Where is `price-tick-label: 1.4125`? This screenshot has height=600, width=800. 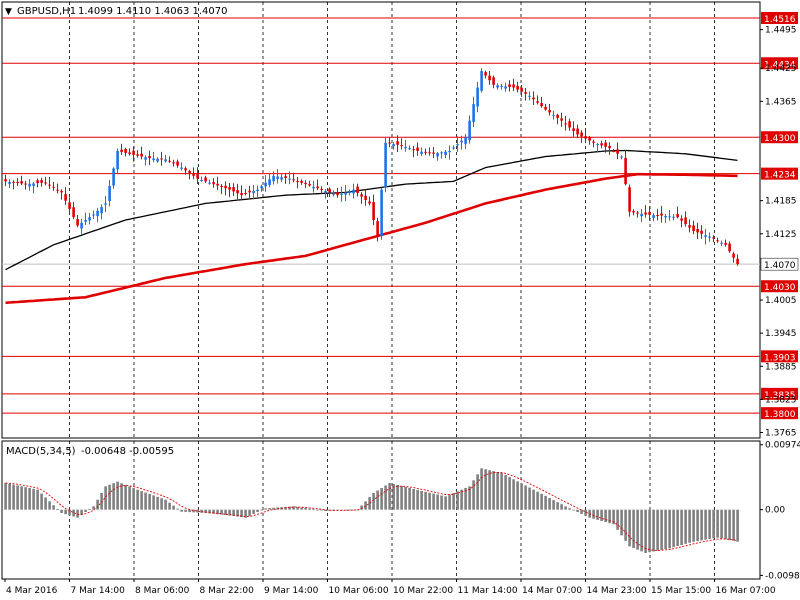
price-tick-label: 1.4125 is located at coordinates (781, 235).